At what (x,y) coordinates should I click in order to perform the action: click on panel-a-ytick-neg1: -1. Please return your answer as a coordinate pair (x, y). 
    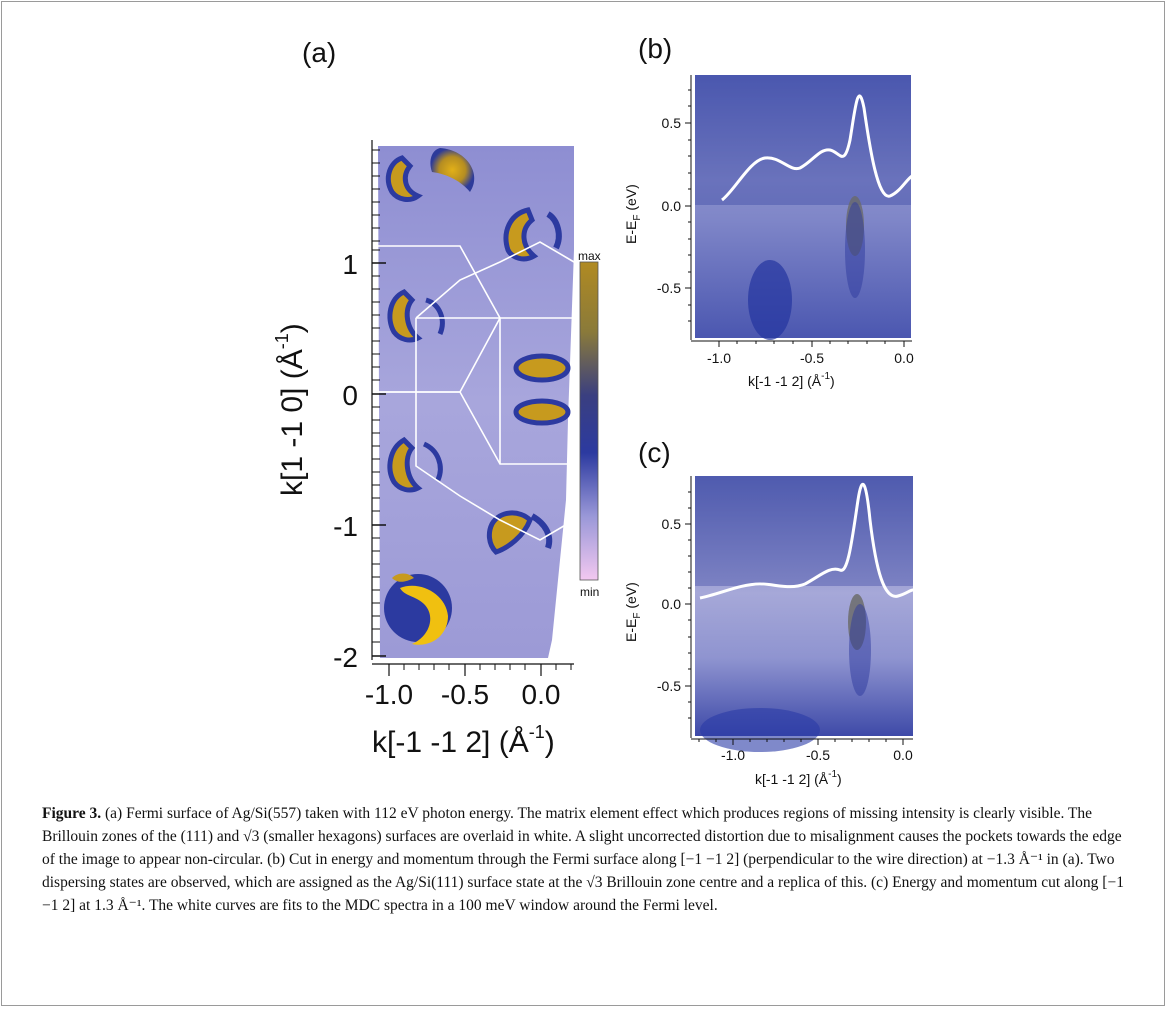
    Looking at the image, I should click on (345, 526).